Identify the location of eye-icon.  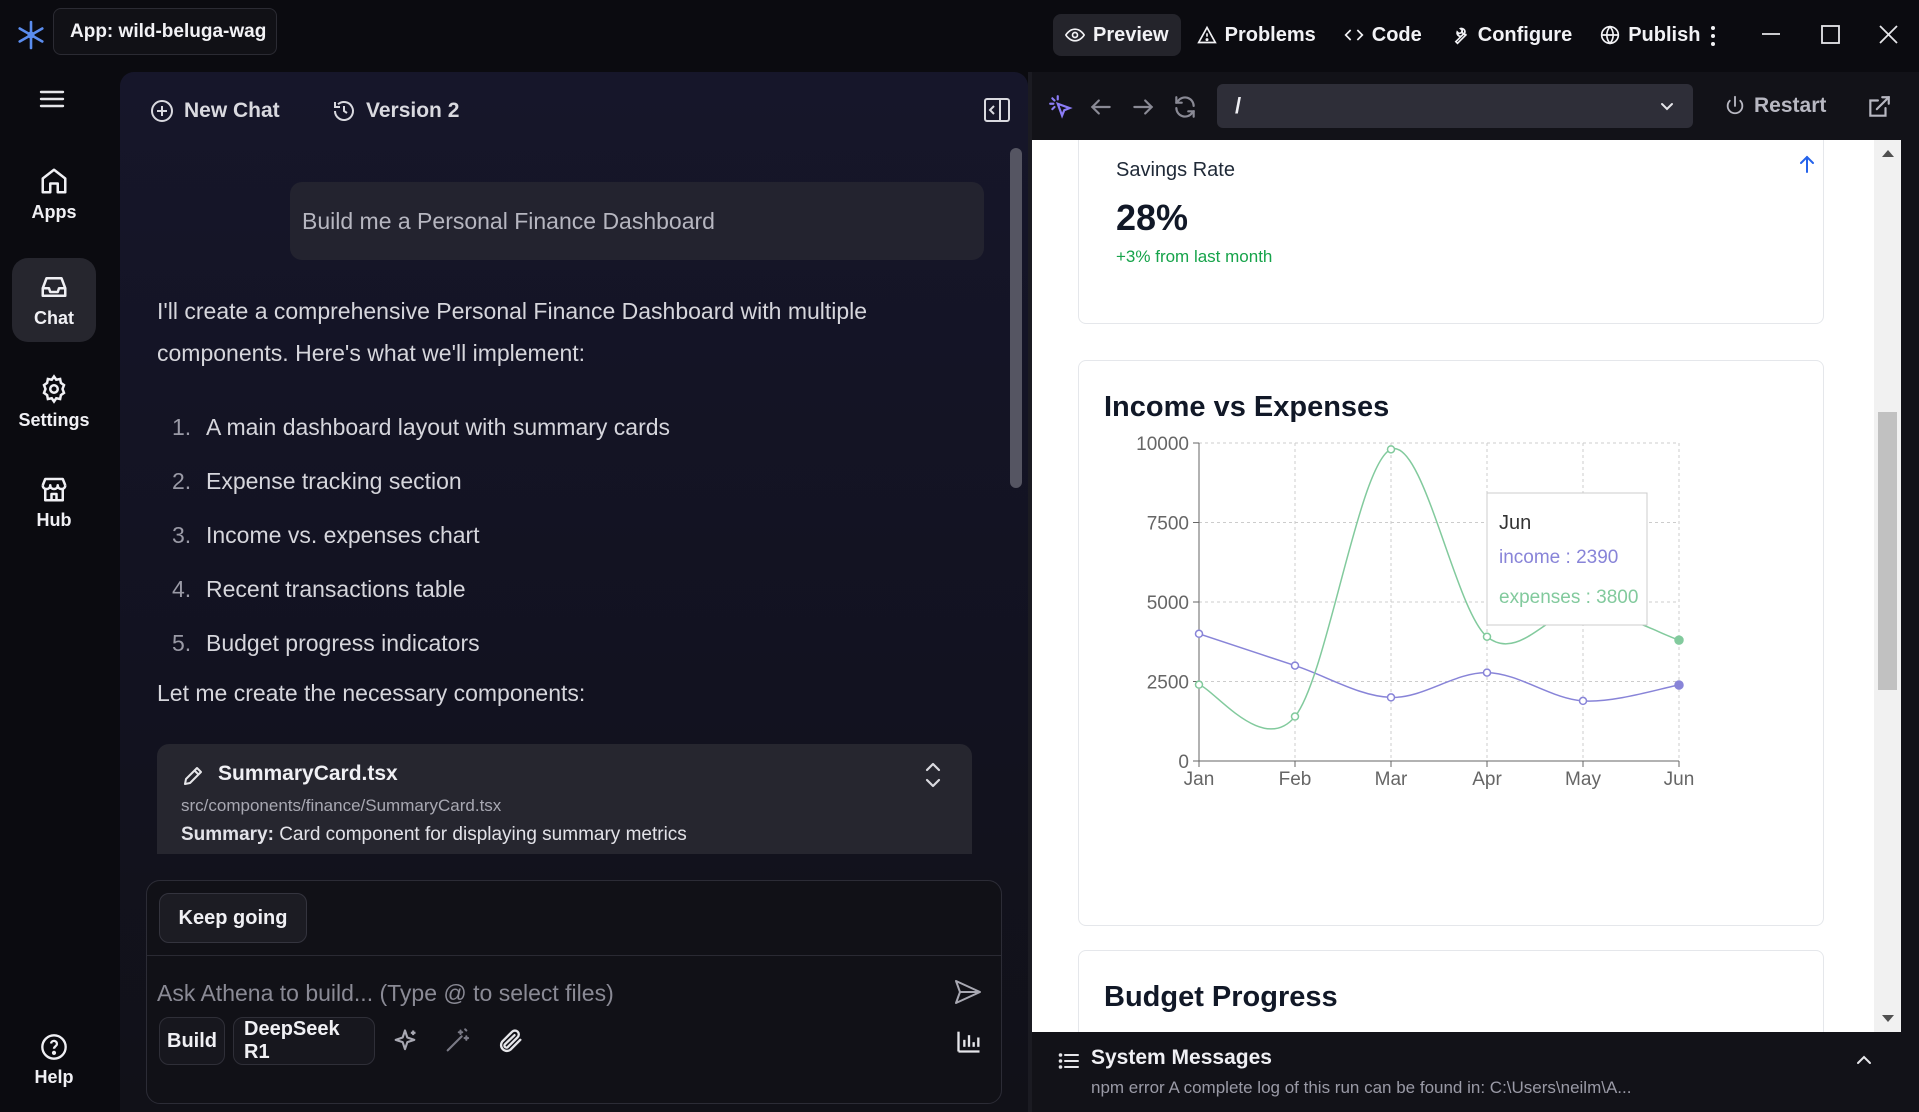
(1075, 35).